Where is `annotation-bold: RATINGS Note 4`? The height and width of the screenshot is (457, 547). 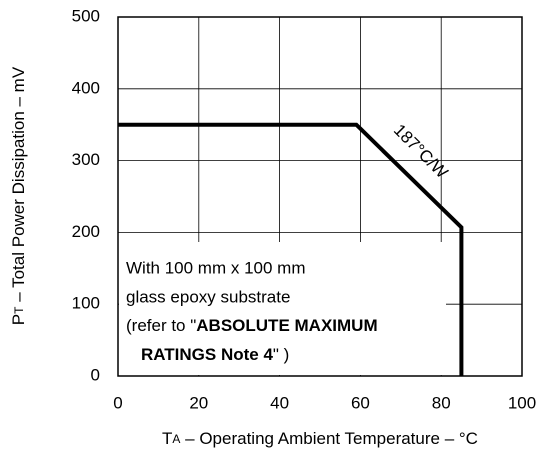 annotation-bold: RATINGS Note 4 is located at coordinates (207, 354).